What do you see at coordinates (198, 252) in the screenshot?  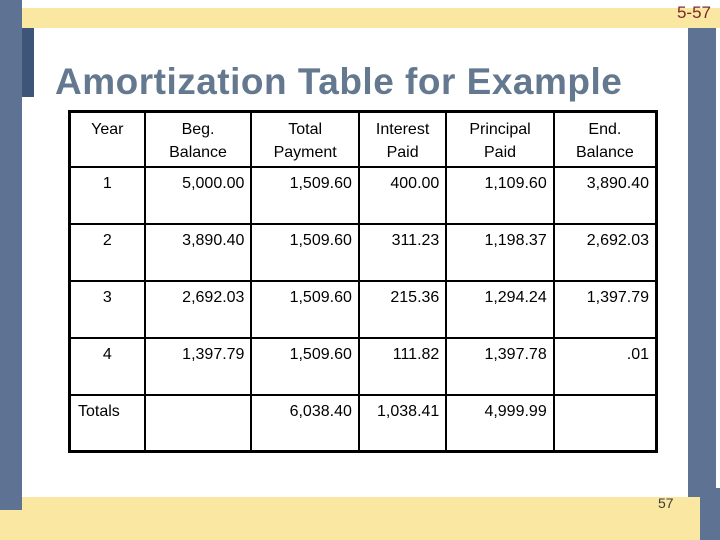 I see `cell-beg-balance: 3,890.40` at bounding box center [198, 252].